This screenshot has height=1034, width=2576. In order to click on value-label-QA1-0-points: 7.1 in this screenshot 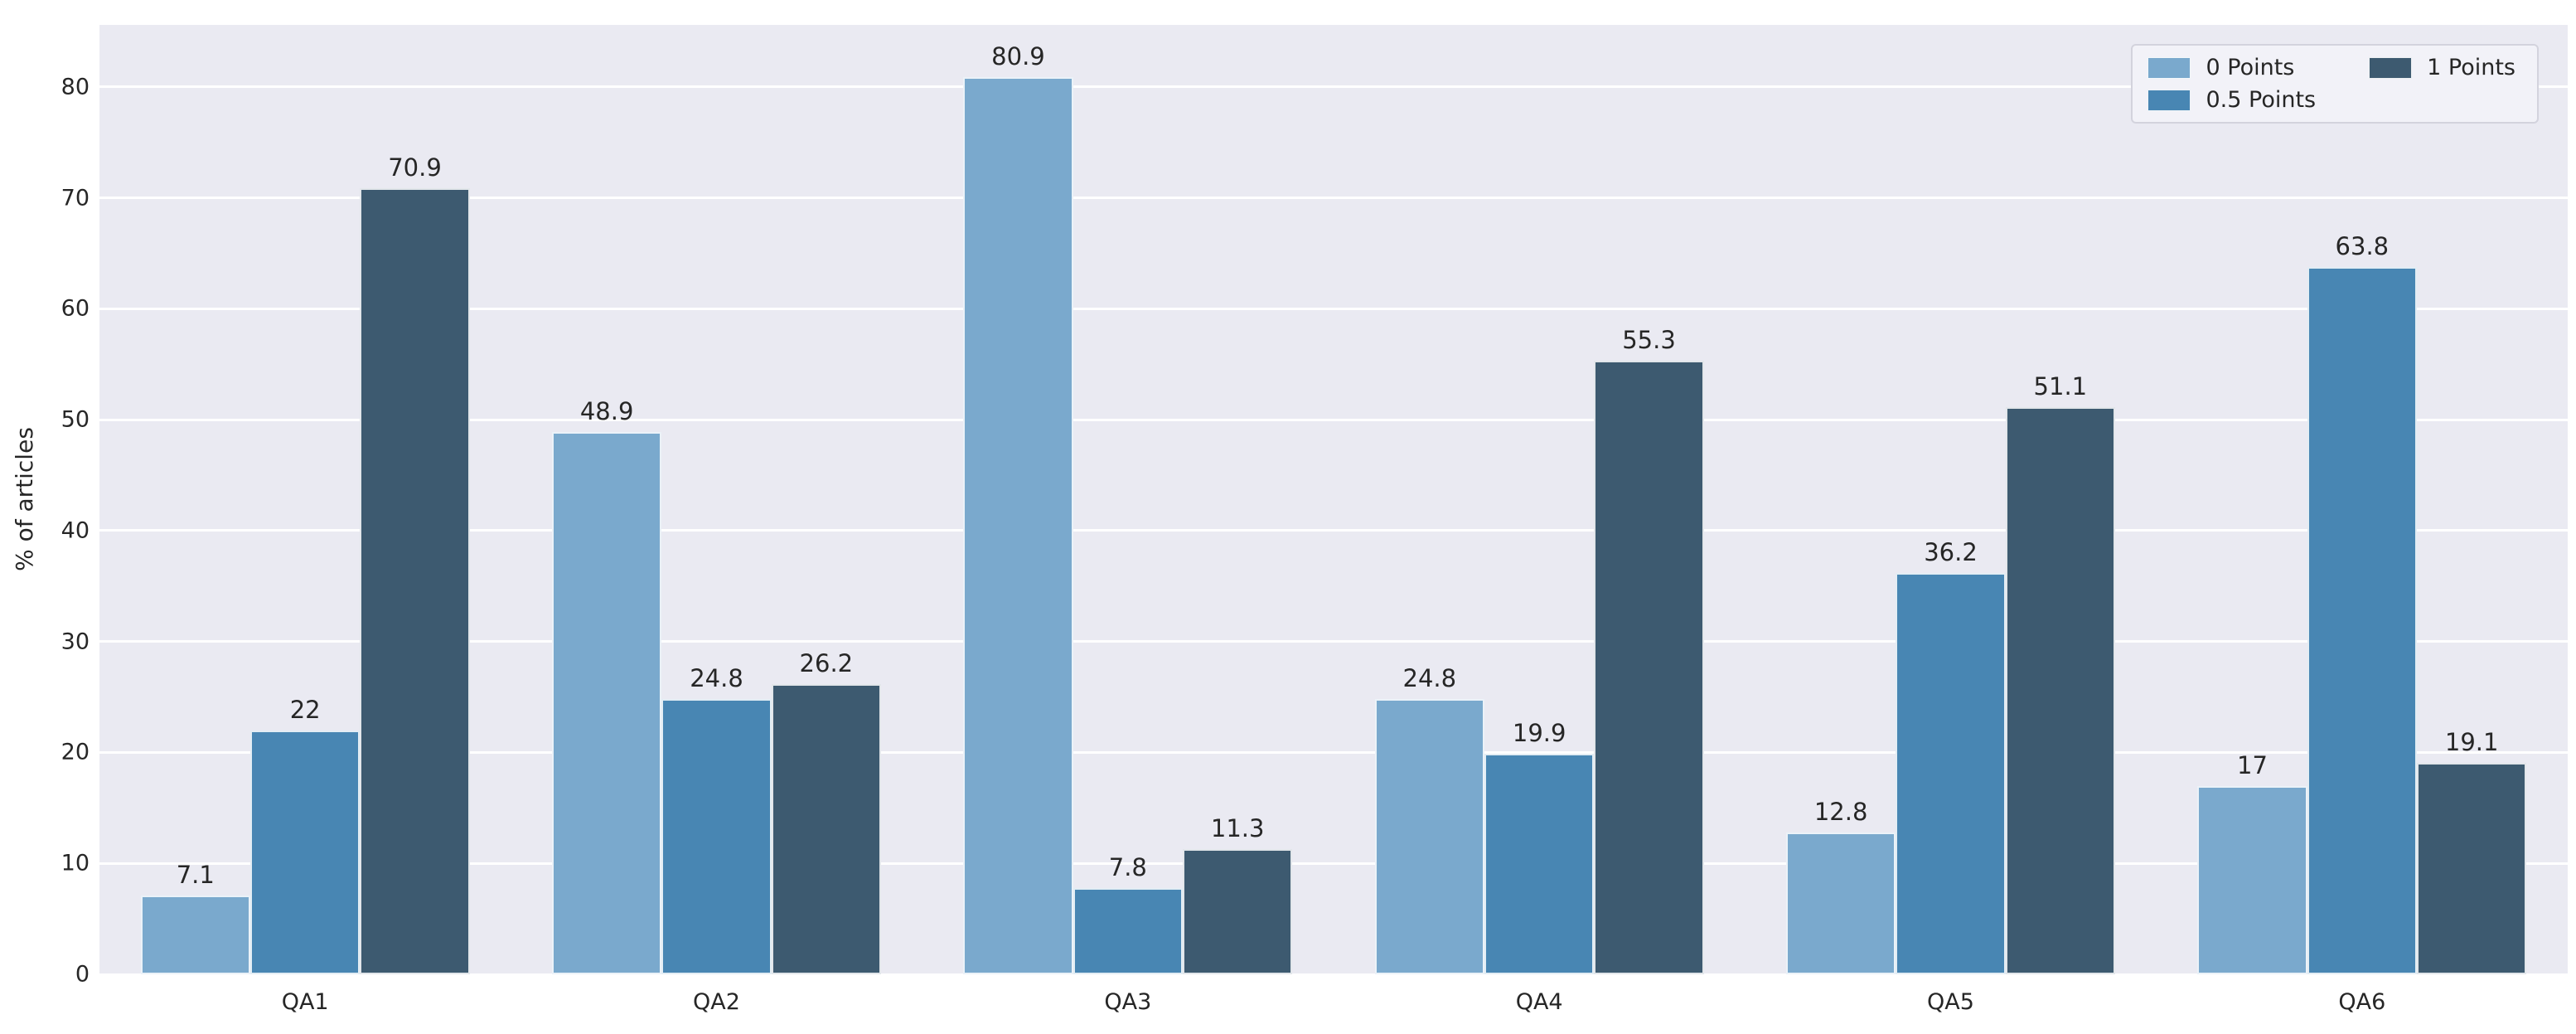, I will do `click(195, 875)`.